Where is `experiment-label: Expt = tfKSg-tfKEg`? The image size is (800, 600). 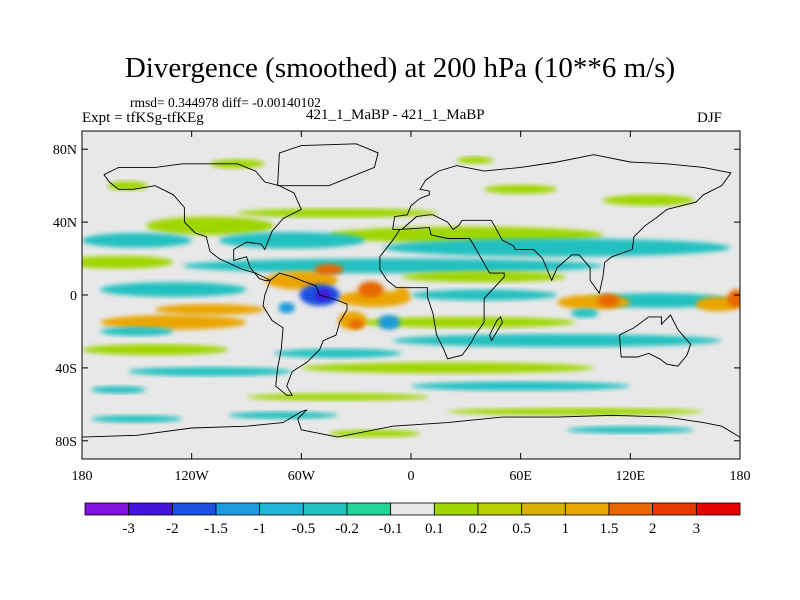 experiment-label: Expt = tfKSg-tfKEg is located at coordinates (143, 118).